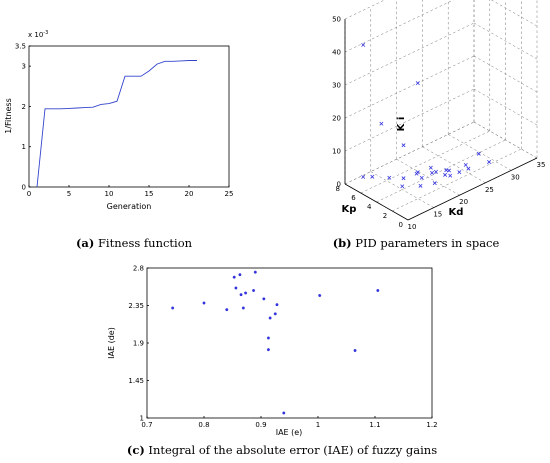 The height and width of the screenshot is (463, 550). I want to click on x-tick-label: 1.2, so click(431, 425).